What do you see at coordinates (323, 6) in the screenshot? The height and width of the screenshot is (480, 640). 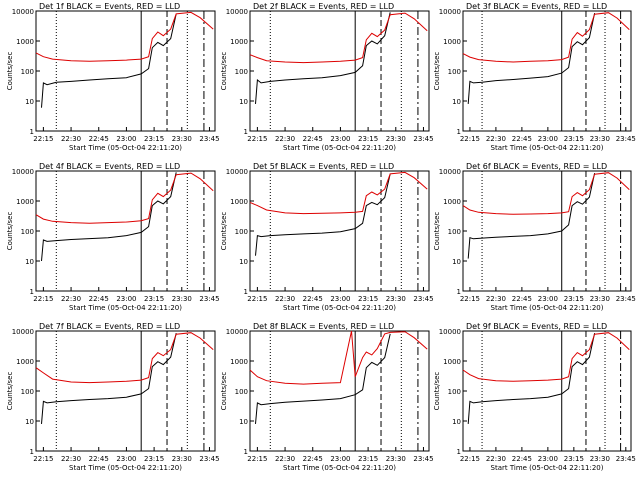 I see `chart-title: Det 2f BLACK = Events, RED = LLD` at bounding box center [323, 6].